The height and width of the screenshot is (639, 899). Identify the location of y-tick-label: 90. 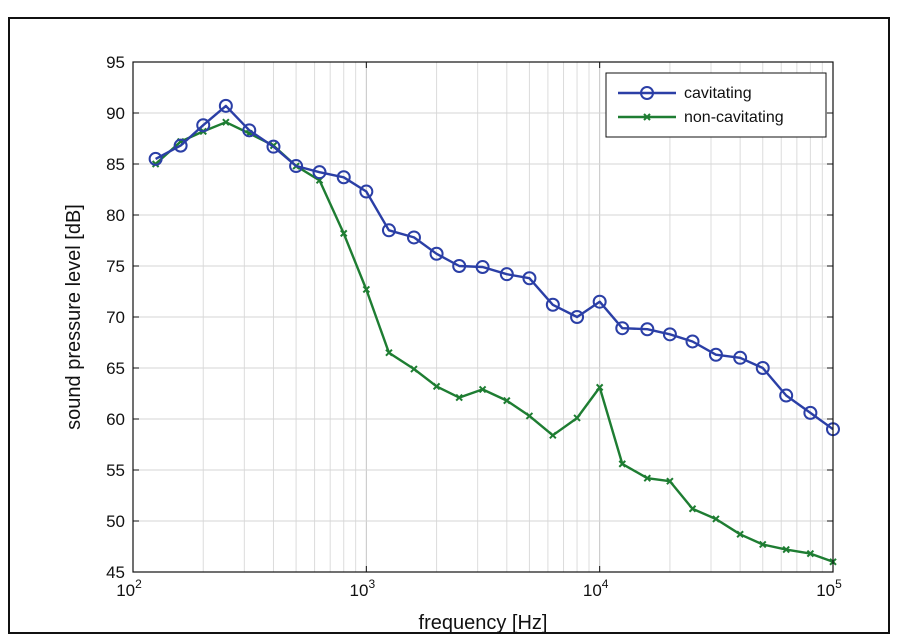
(115, 113).